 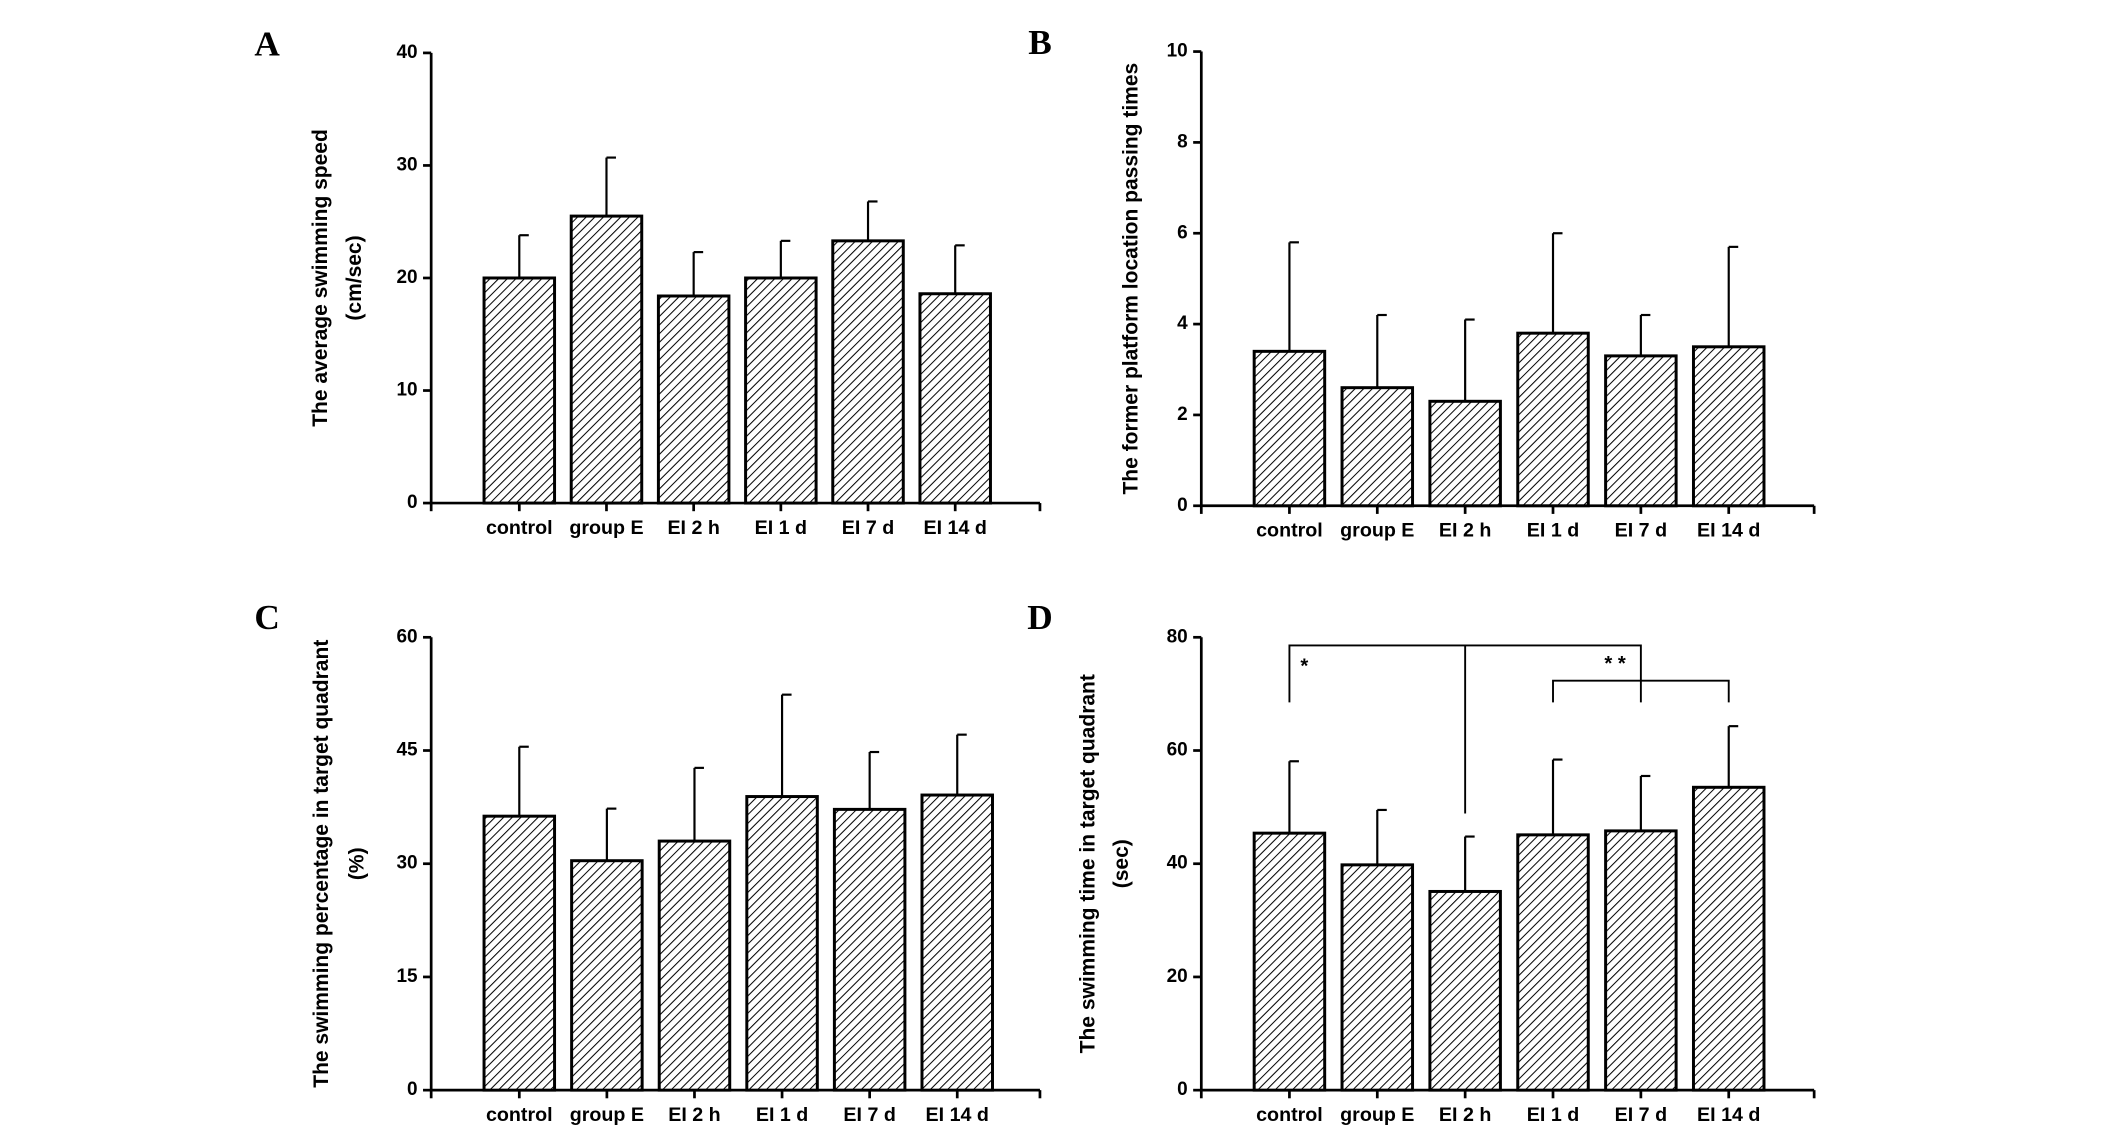 What do you see at coordinates (1182, 232) in the screenshot?
I see `y-tick-label: 6` at bounding box center [1182, 232].